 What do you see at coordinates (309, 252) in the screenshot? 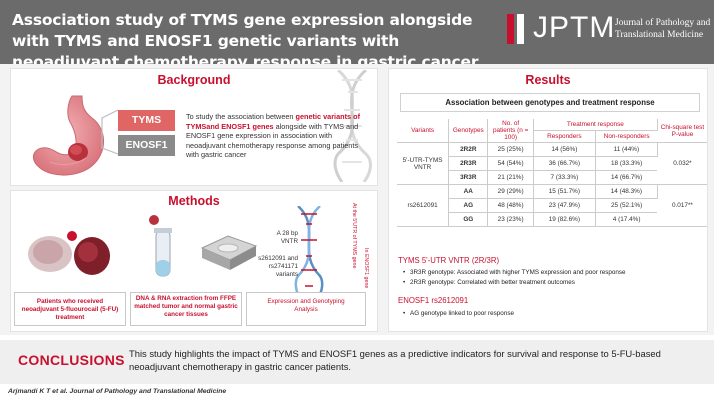
I see `dna-strand-illustration` at bounding box center [309, 252].